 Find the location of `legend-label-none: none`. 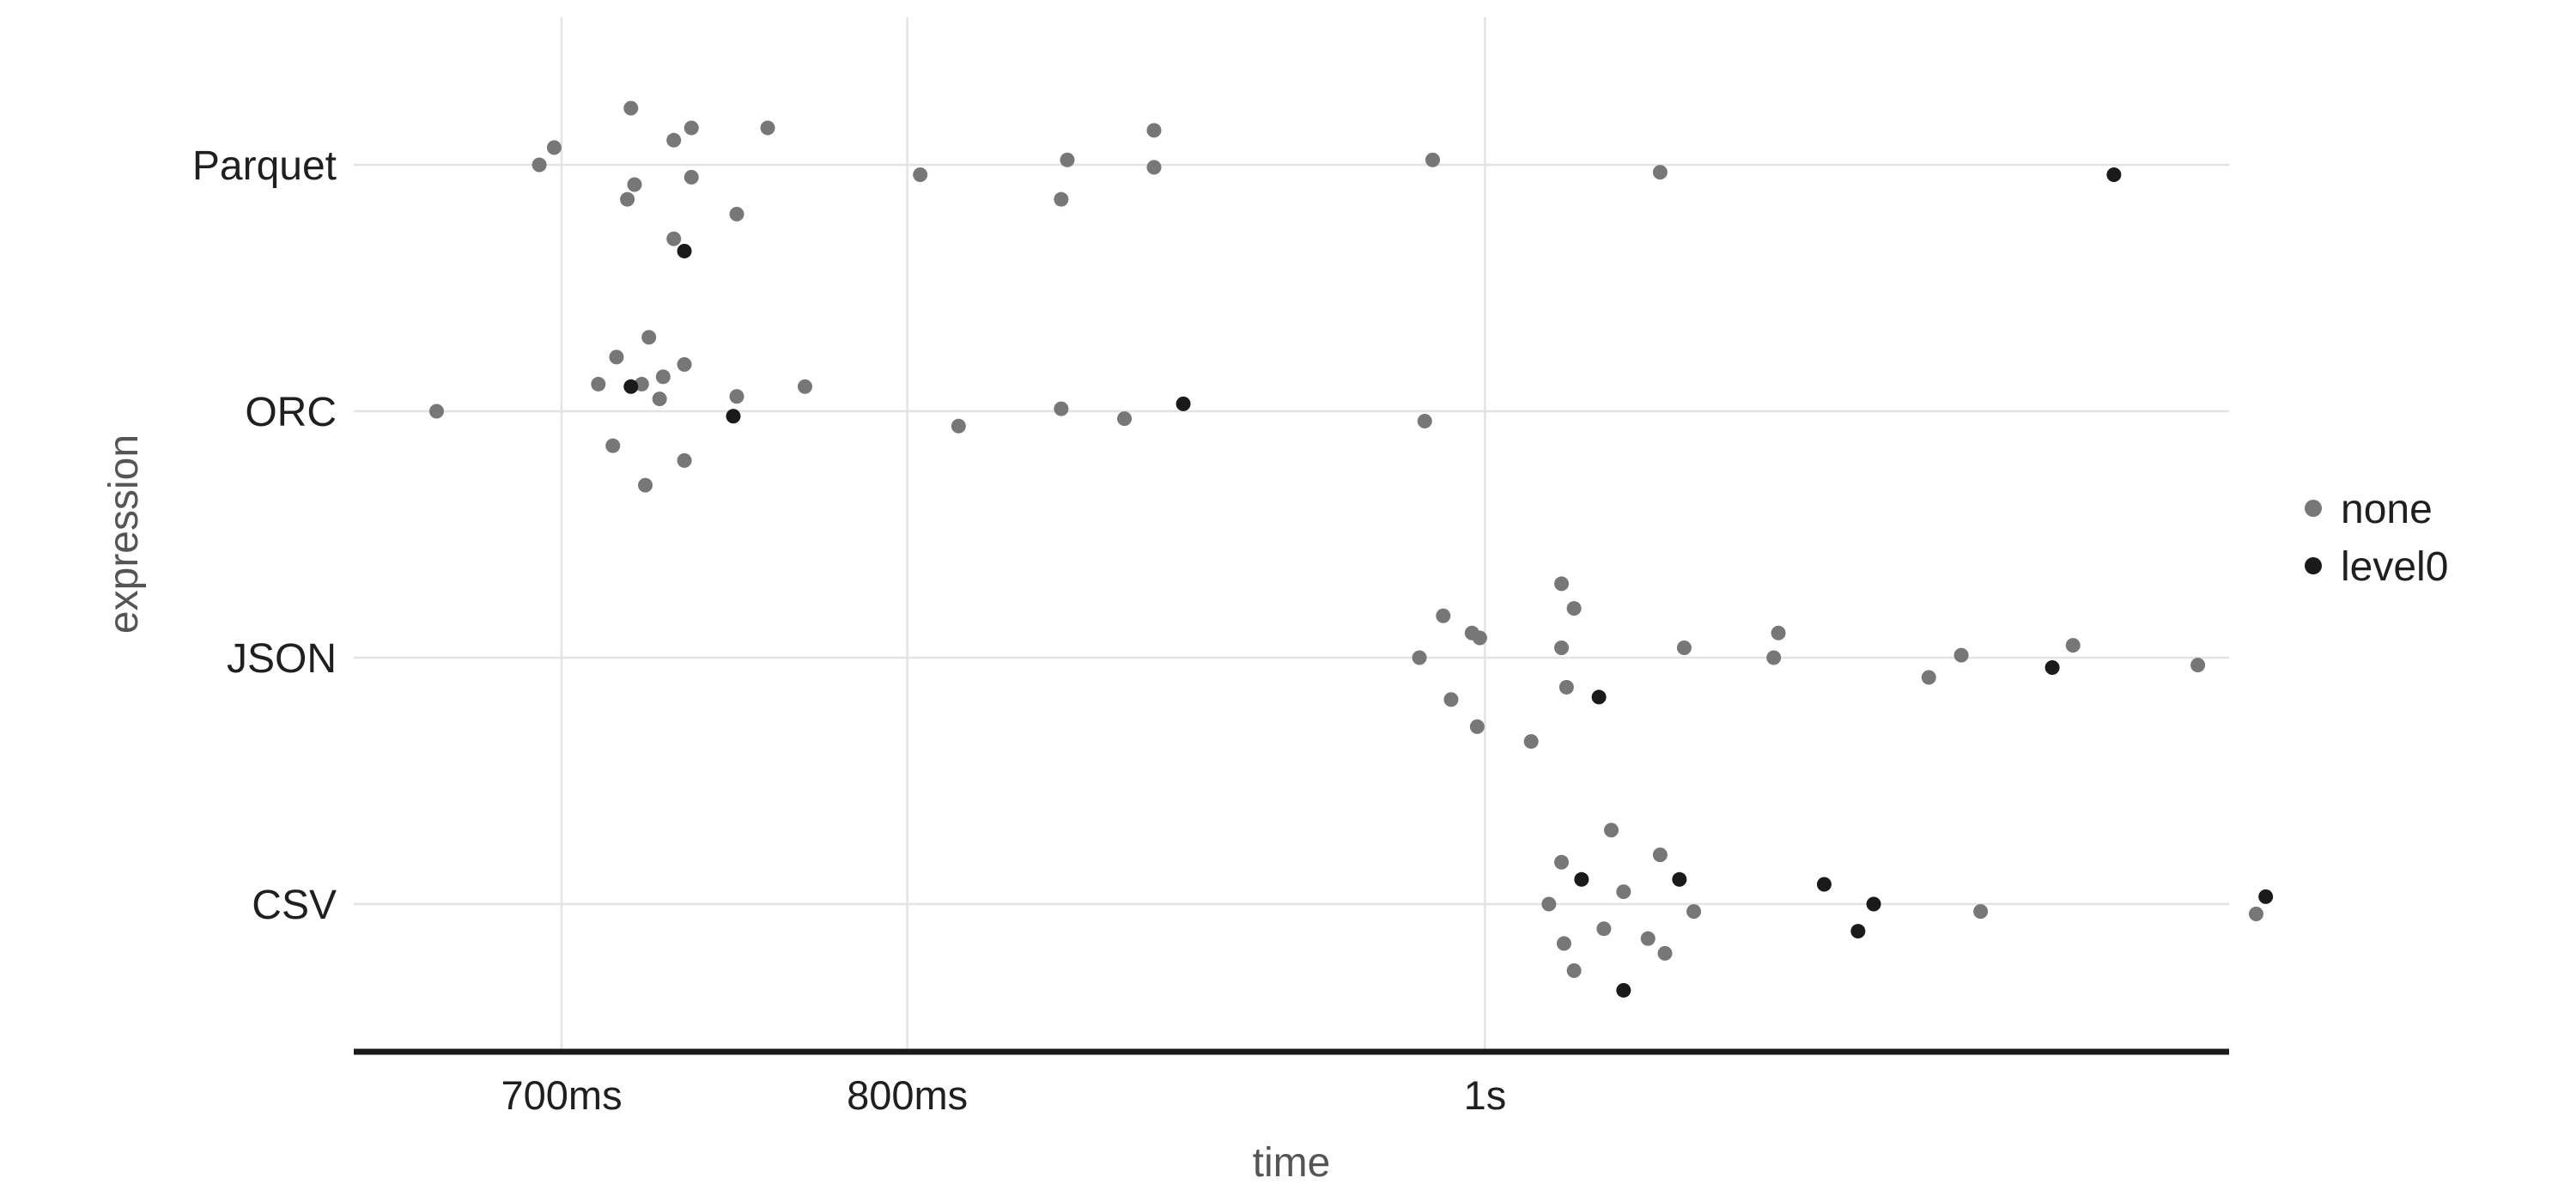

legend-label-none: none is located at coordinates (2387, 510).